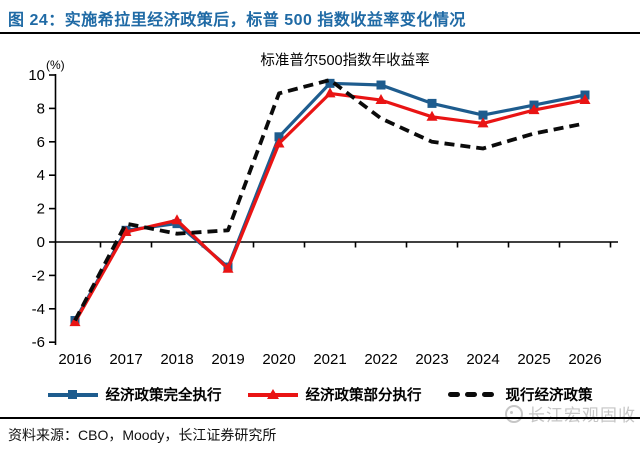 This screenshot has width=640, height=451. Describe the element at coordinates (72, 395) in the screenshot. I see `legend-swatch-blue-square-icon` at that location.